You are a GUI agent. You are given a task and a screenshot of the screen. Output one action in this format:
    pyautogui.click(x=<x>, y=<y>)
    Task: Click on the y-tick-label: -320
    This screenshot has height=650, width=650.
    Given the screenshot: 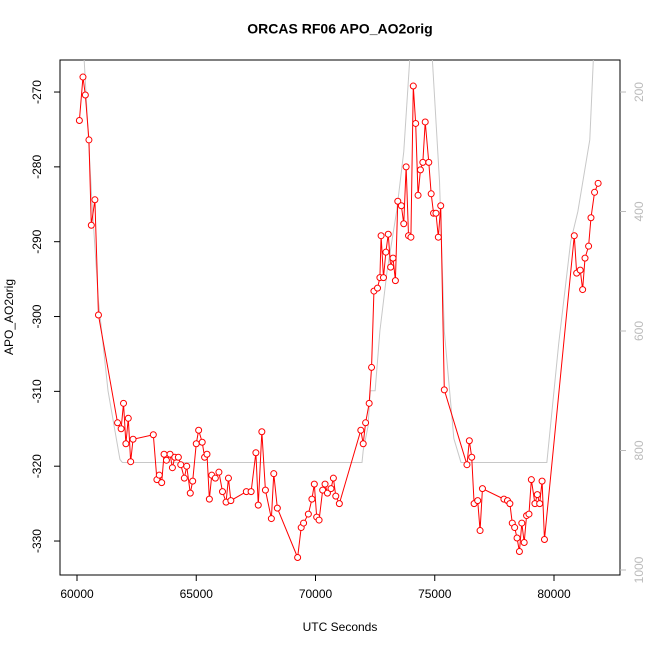 What is the action you would take?
    pyautogui.click(x=37, y=466)
    